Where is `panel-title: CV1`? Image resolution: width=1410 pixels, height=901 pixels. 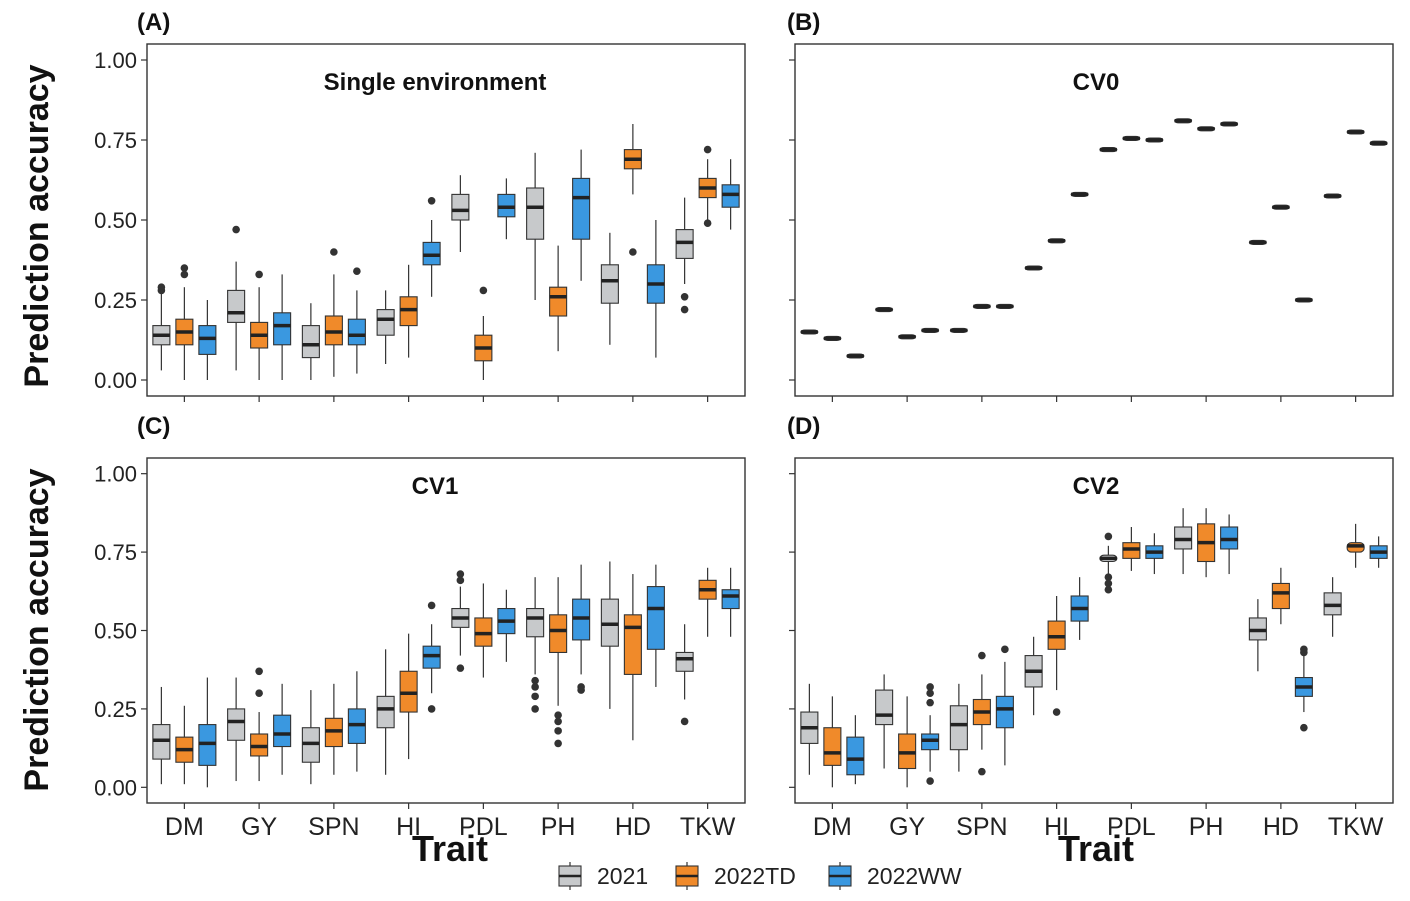 panel-title: CV1 is located at coordinates (435, 486).